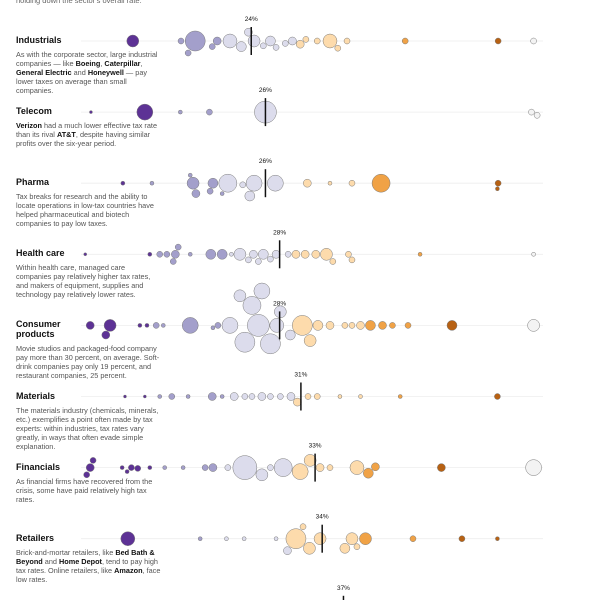 The height and width of the screenshot is (600, 600). What do you see at coordinates (122, 63) in the screenshot?
I see `description-text: Caterpillar` at bounding box center [122, 63].